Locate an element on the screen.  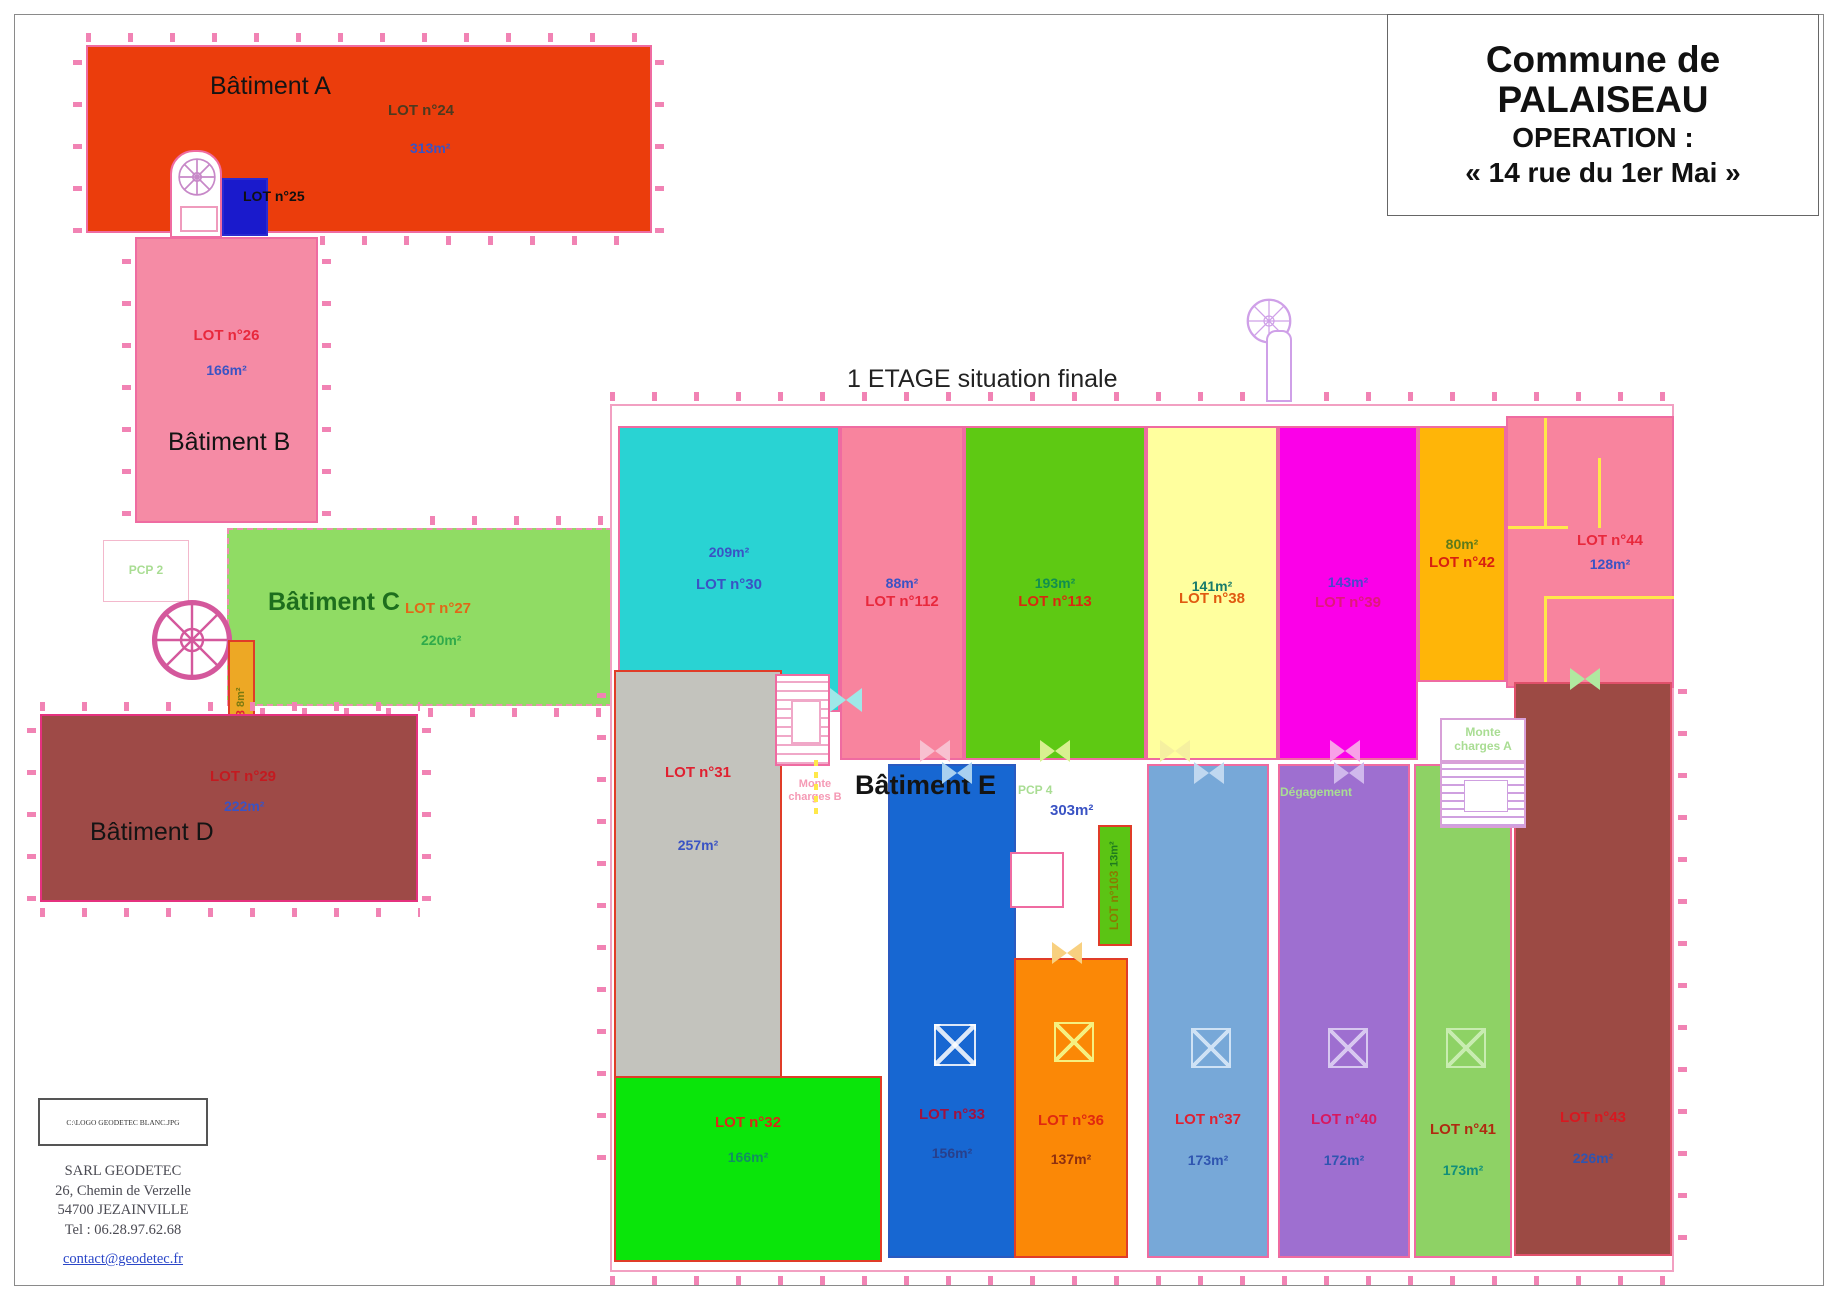
company-email-link: contact@geodetec.fr is located at coordinates (123, 1259).